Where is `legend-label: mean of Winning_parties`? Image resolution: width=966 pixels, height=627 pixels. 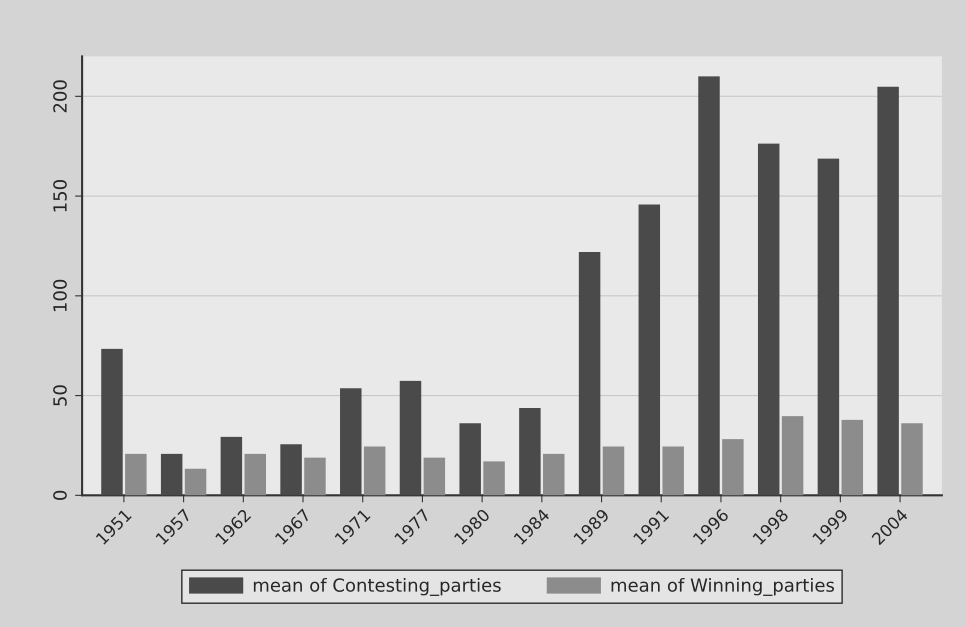 legend-label: mean of Winning_parties is located at coordinates (723, 587).